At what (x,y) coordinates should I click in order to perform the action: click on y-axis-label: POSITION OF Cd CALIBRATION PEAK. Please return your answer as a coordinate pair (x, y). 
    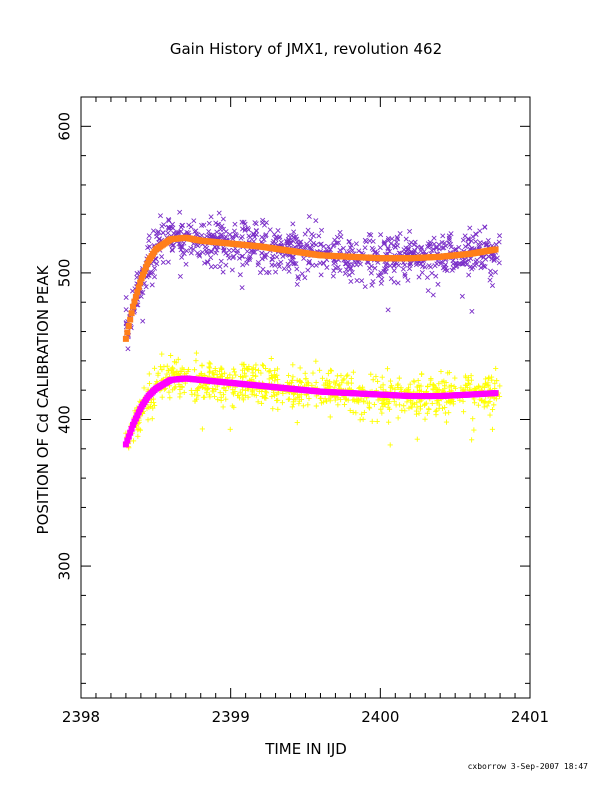
    Looking at the image, I should click on (43, 399).